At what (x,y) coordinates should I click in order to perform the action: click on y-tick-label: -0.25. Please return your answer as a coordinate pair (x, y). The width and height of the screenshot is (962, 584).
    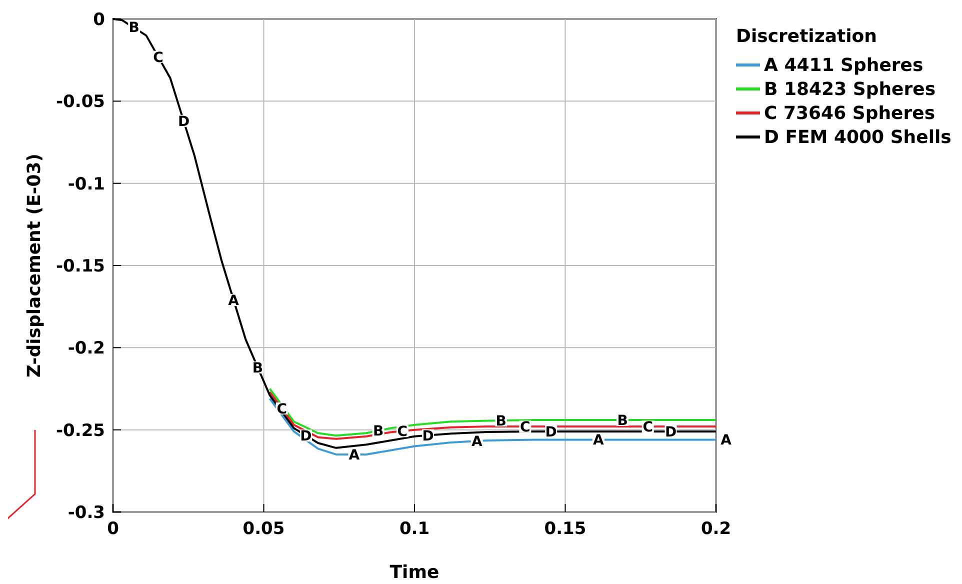
    Looking at the image, I should click on (80, 430).